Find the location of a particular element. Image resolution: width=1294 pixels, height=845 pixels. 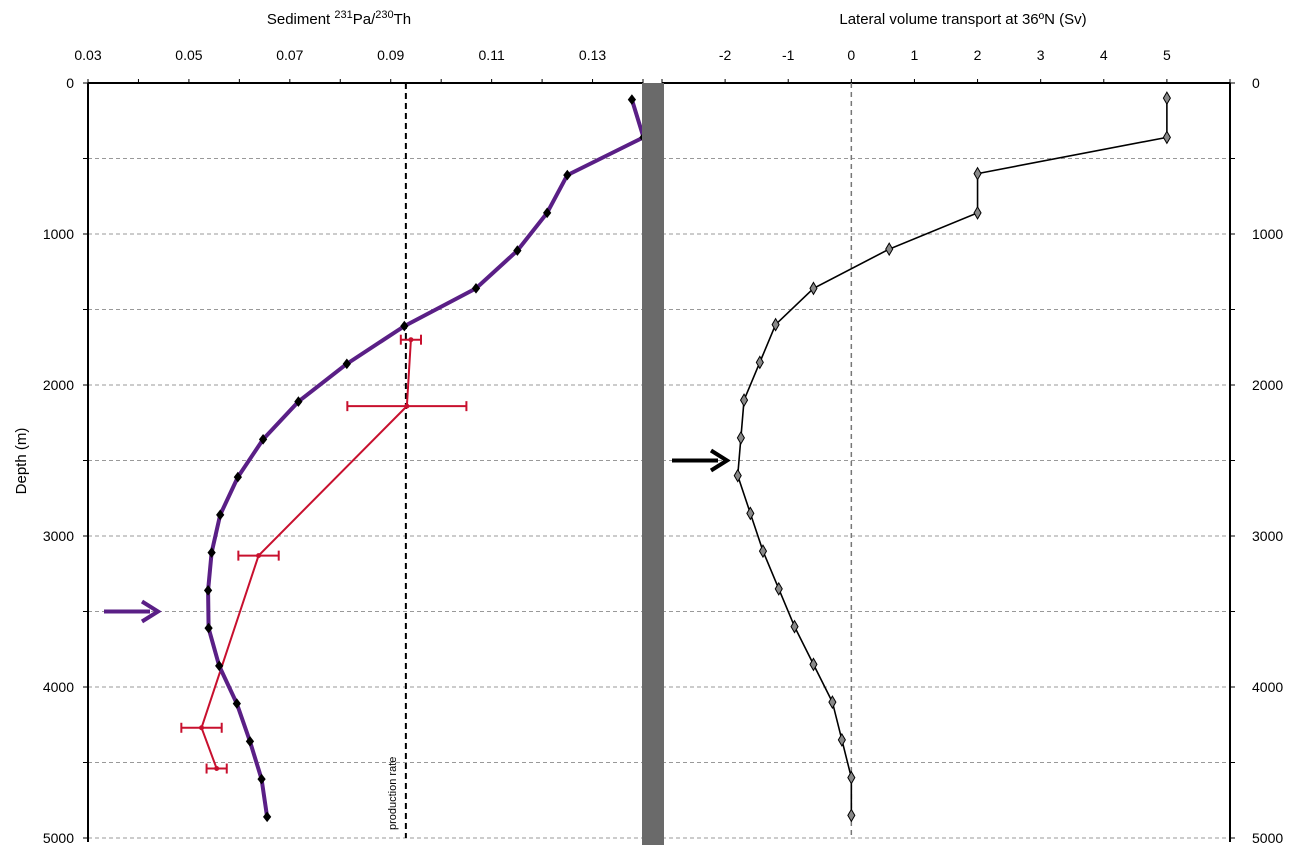

x-tick-label: 0 is located at coordinates (851, 55).